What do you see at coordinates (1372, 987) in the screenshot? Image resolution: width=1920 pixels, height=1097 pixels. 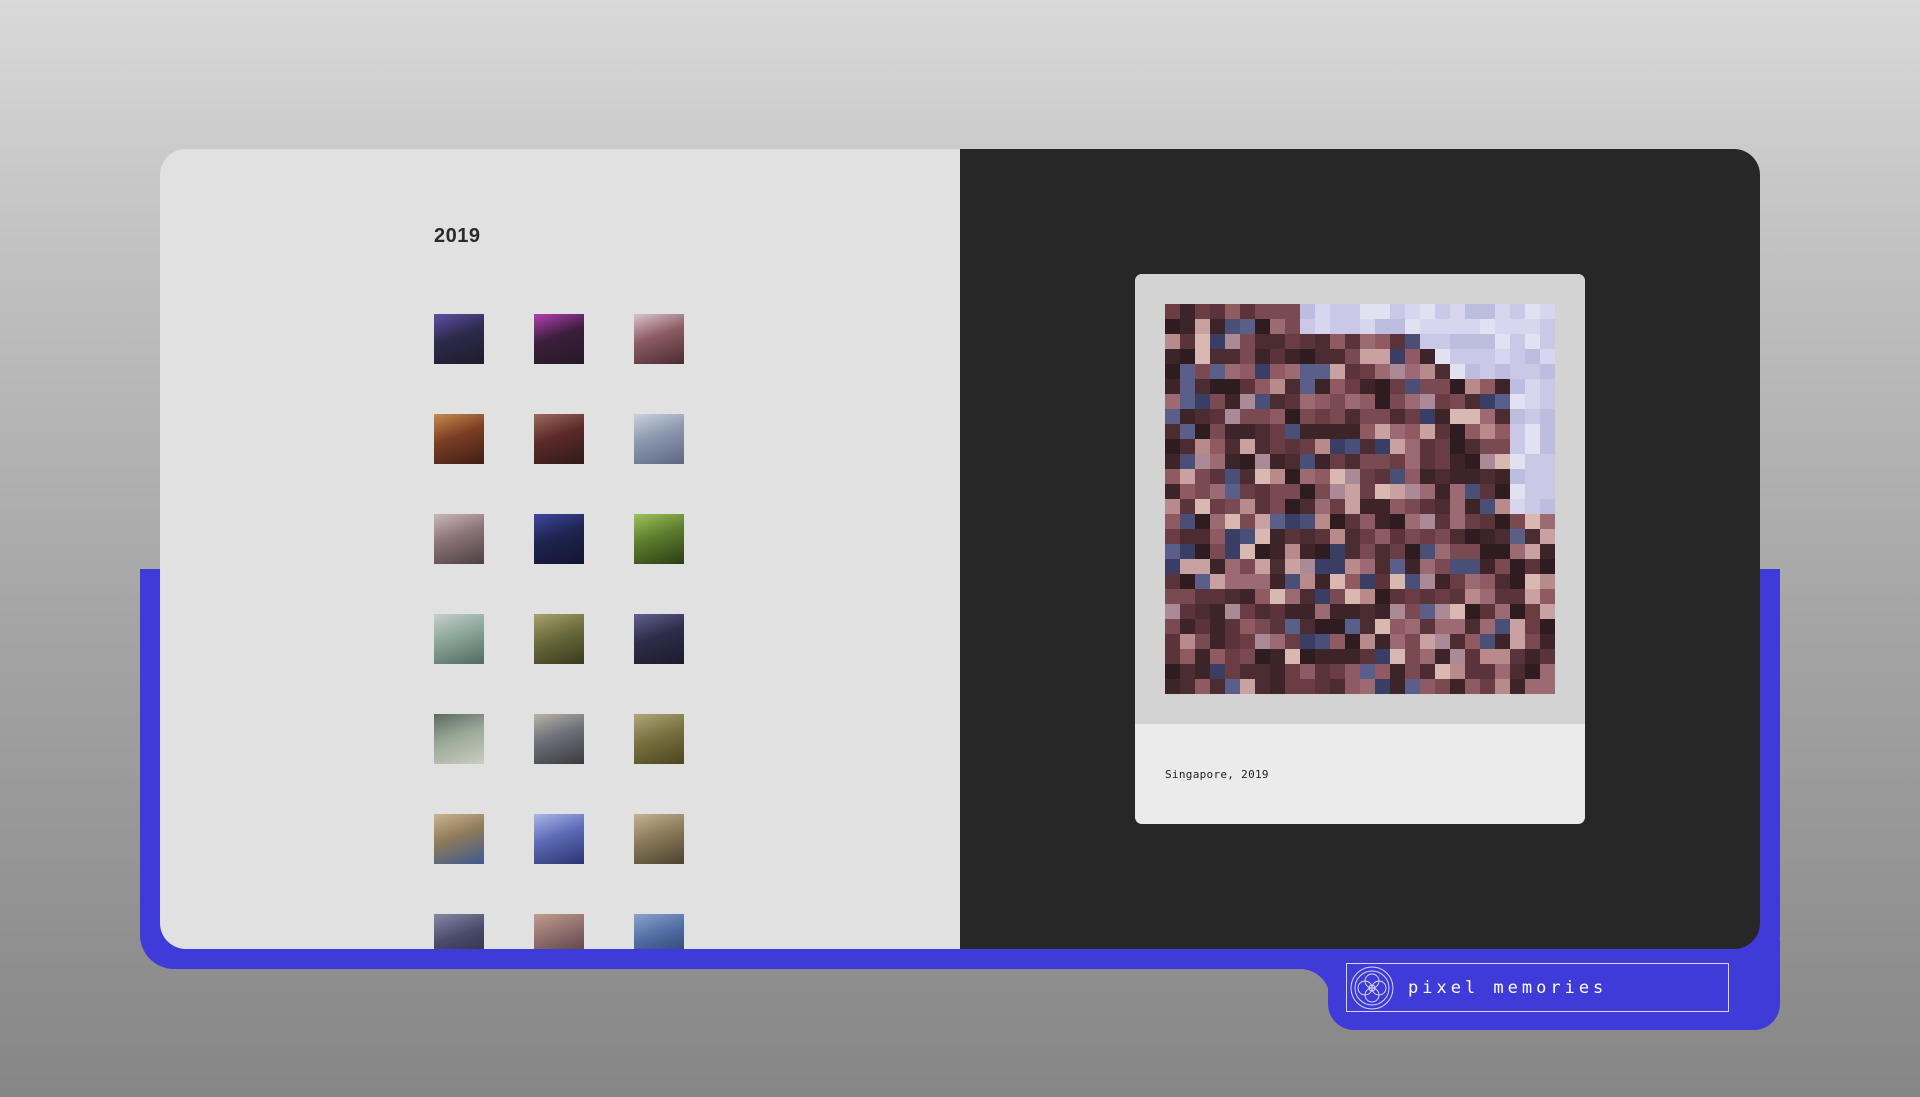 I see `flower-ring-icon` at bounding box center [1372, 987].